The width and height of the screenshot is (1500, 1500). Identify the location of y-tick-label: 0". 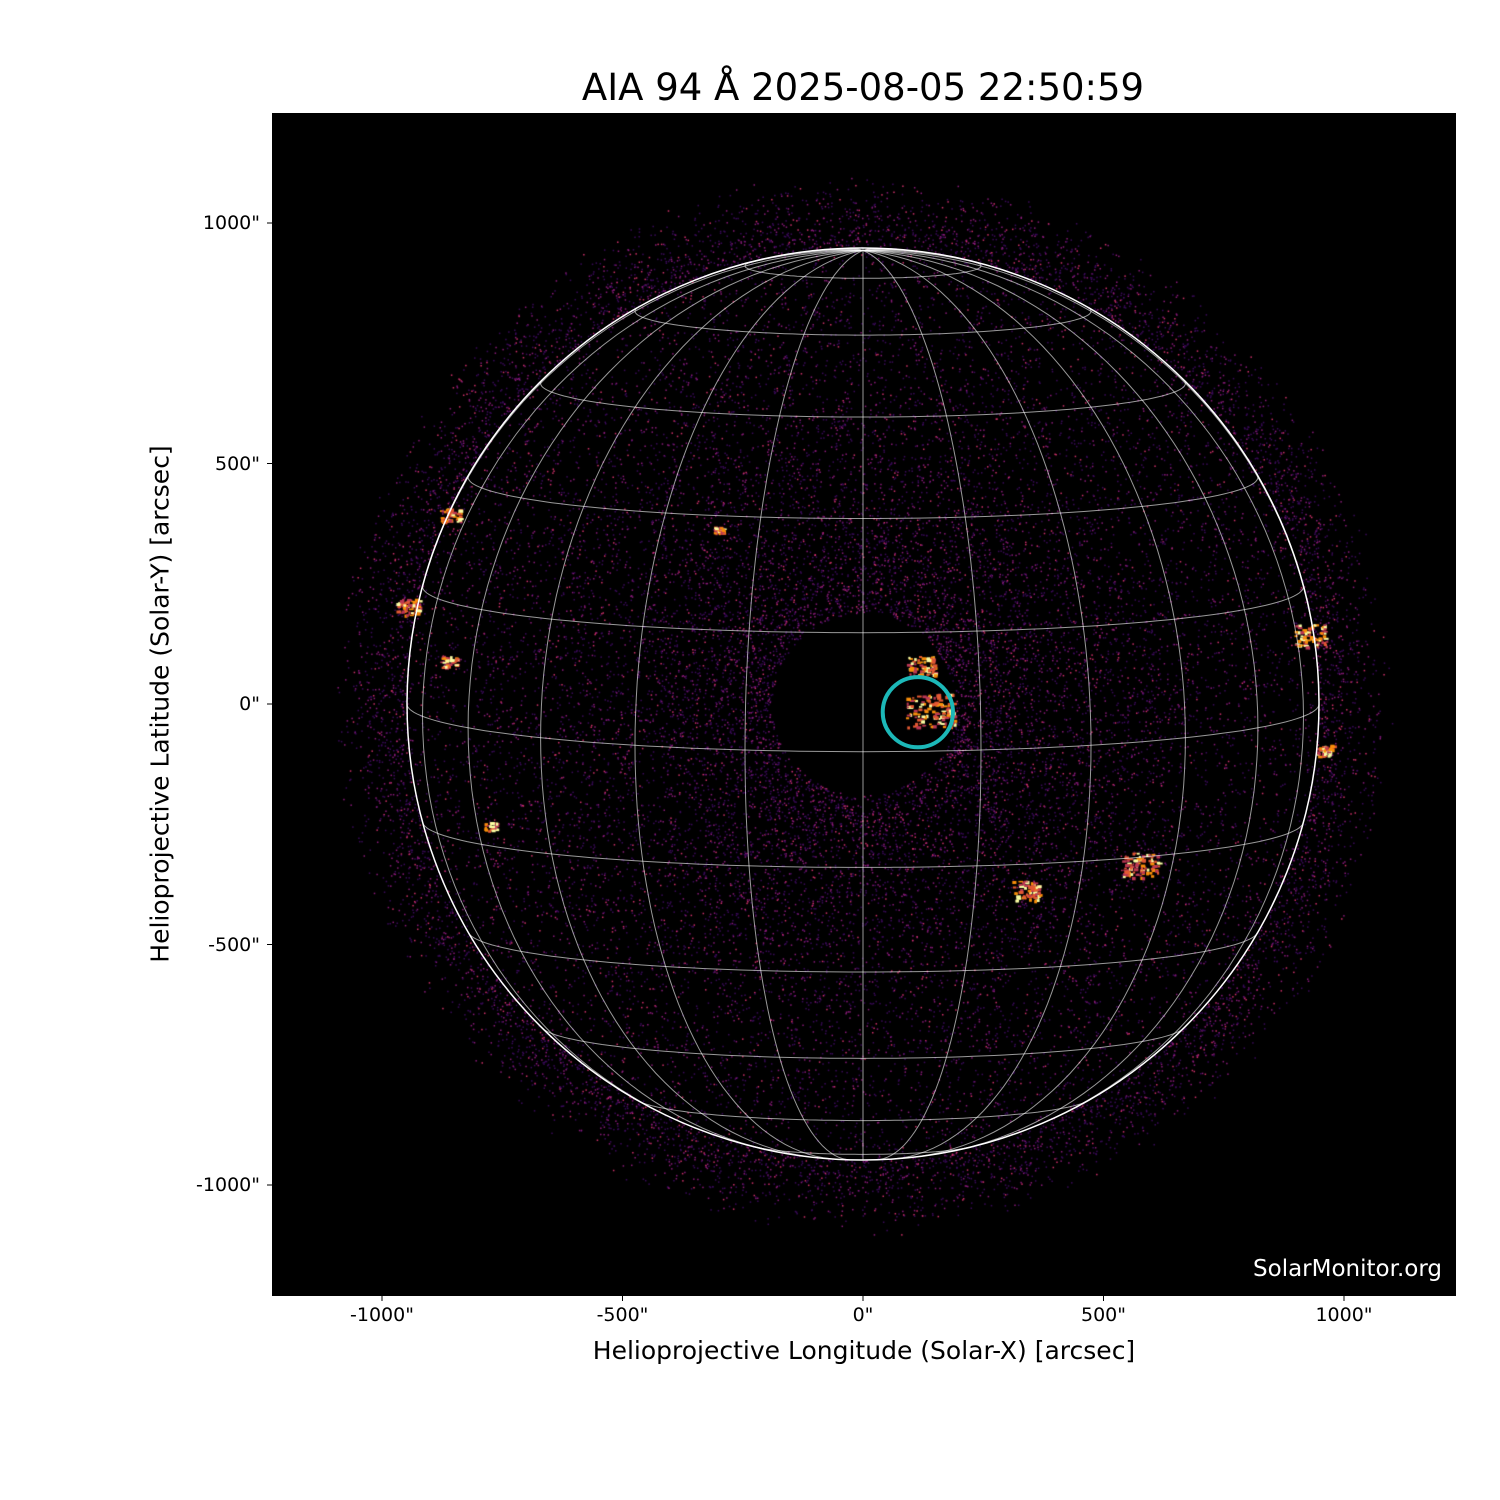
(249, 704).